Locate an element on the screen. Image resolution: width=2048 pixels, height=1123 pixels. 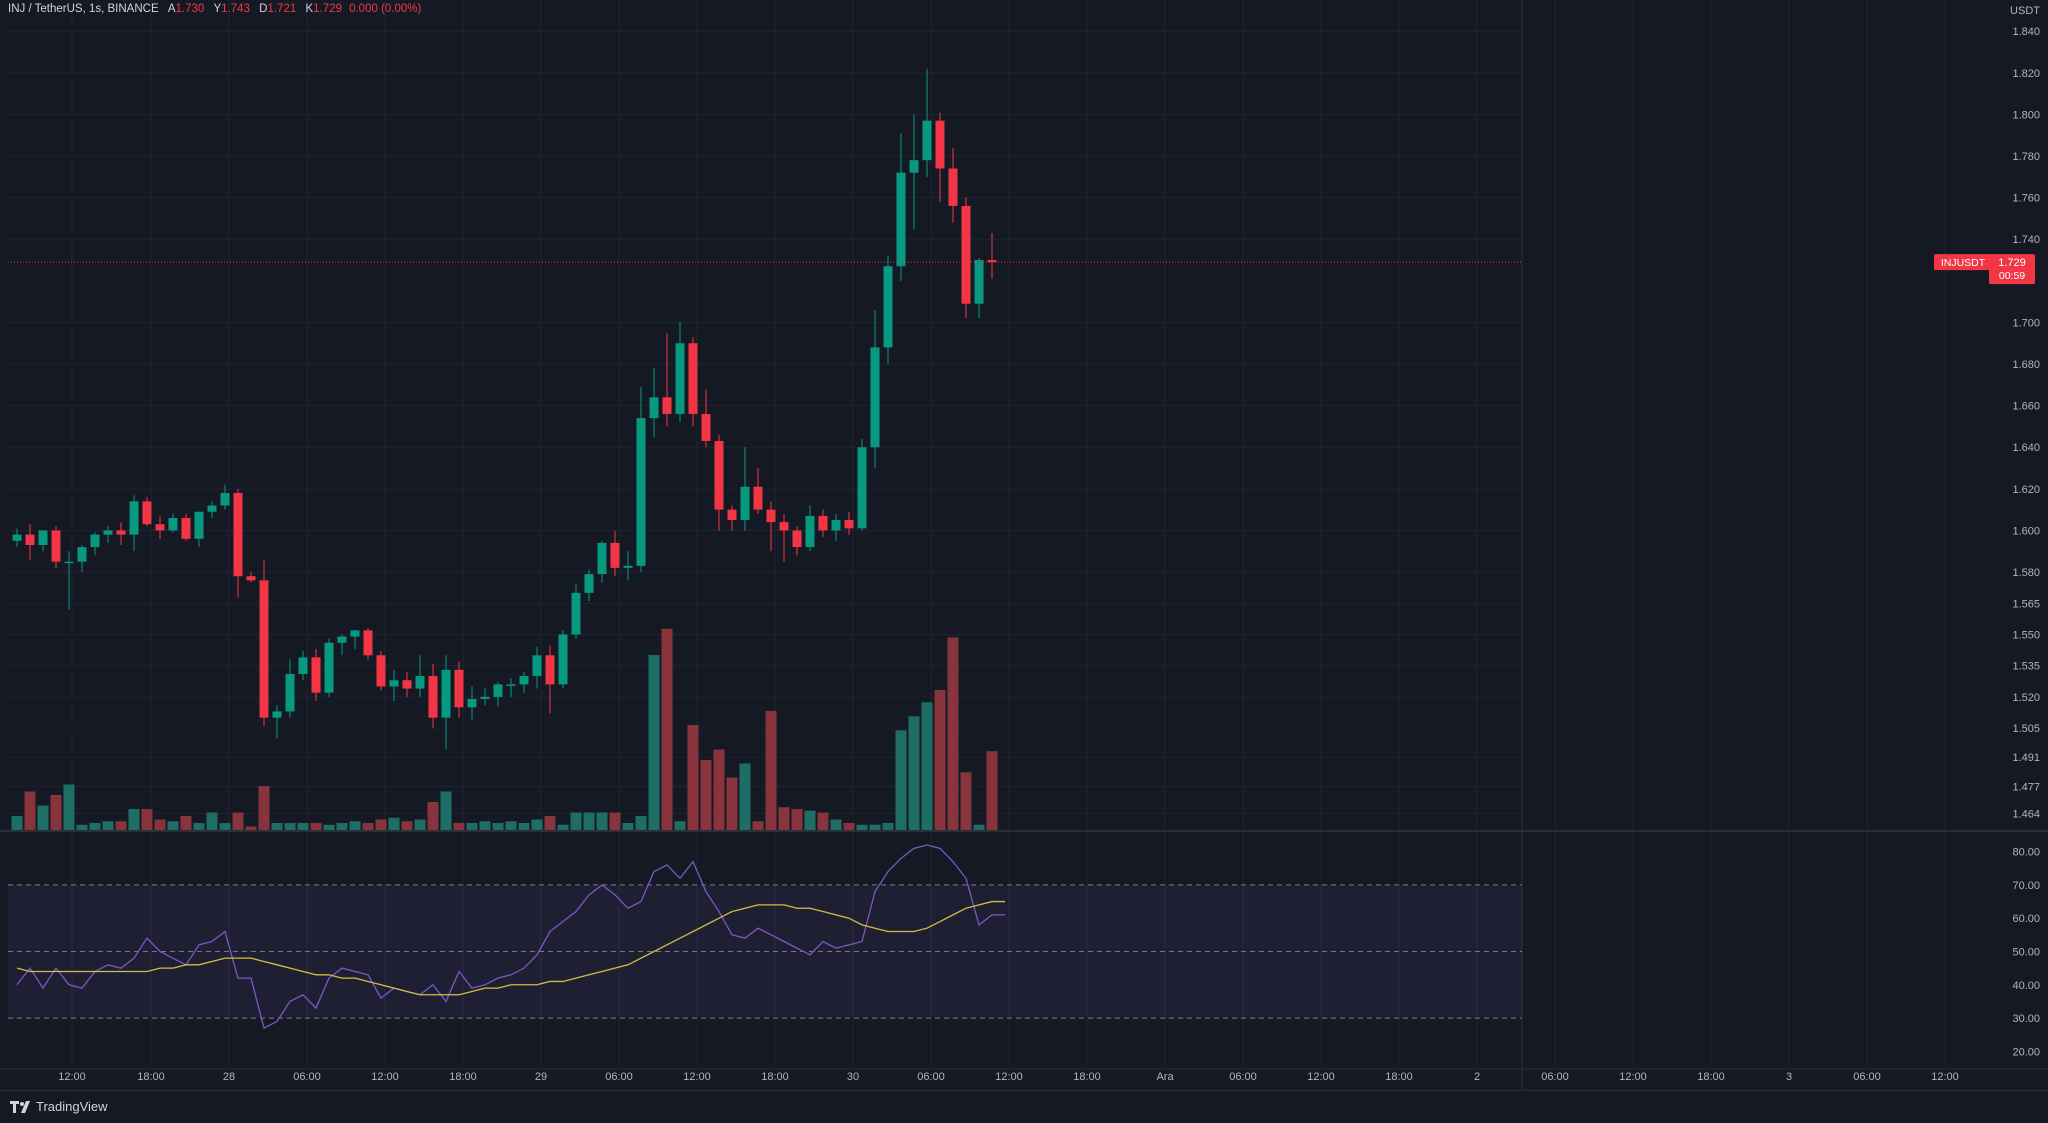
rsi-tick-label: 70.00 is located at coordinates (2026, 886).